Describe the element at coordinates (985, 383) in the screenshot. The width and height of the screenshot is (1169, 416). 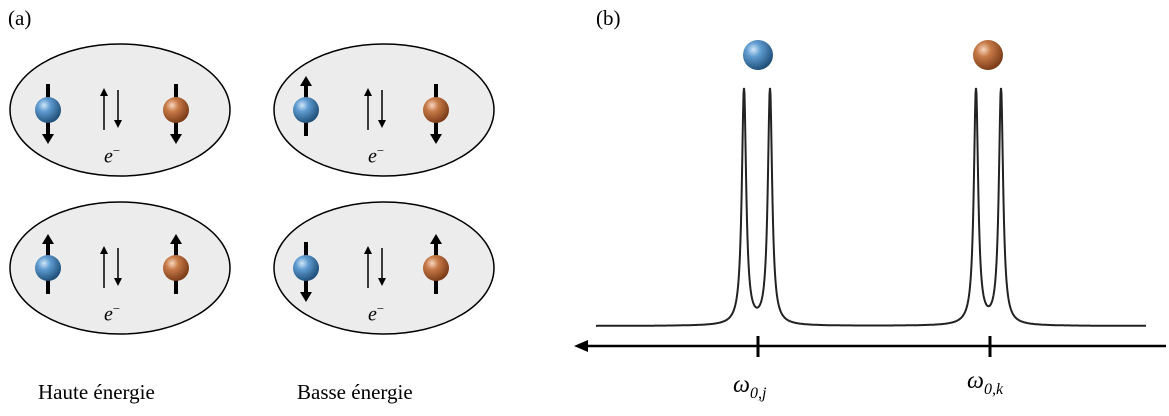
I see `tick-label-k: ω0,k` at that location.